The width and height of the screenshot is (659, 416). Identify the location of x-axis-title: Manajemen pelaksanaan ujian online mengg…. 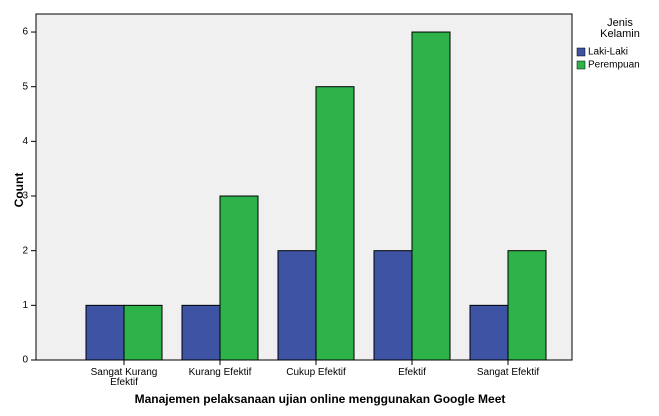
(320, 399).